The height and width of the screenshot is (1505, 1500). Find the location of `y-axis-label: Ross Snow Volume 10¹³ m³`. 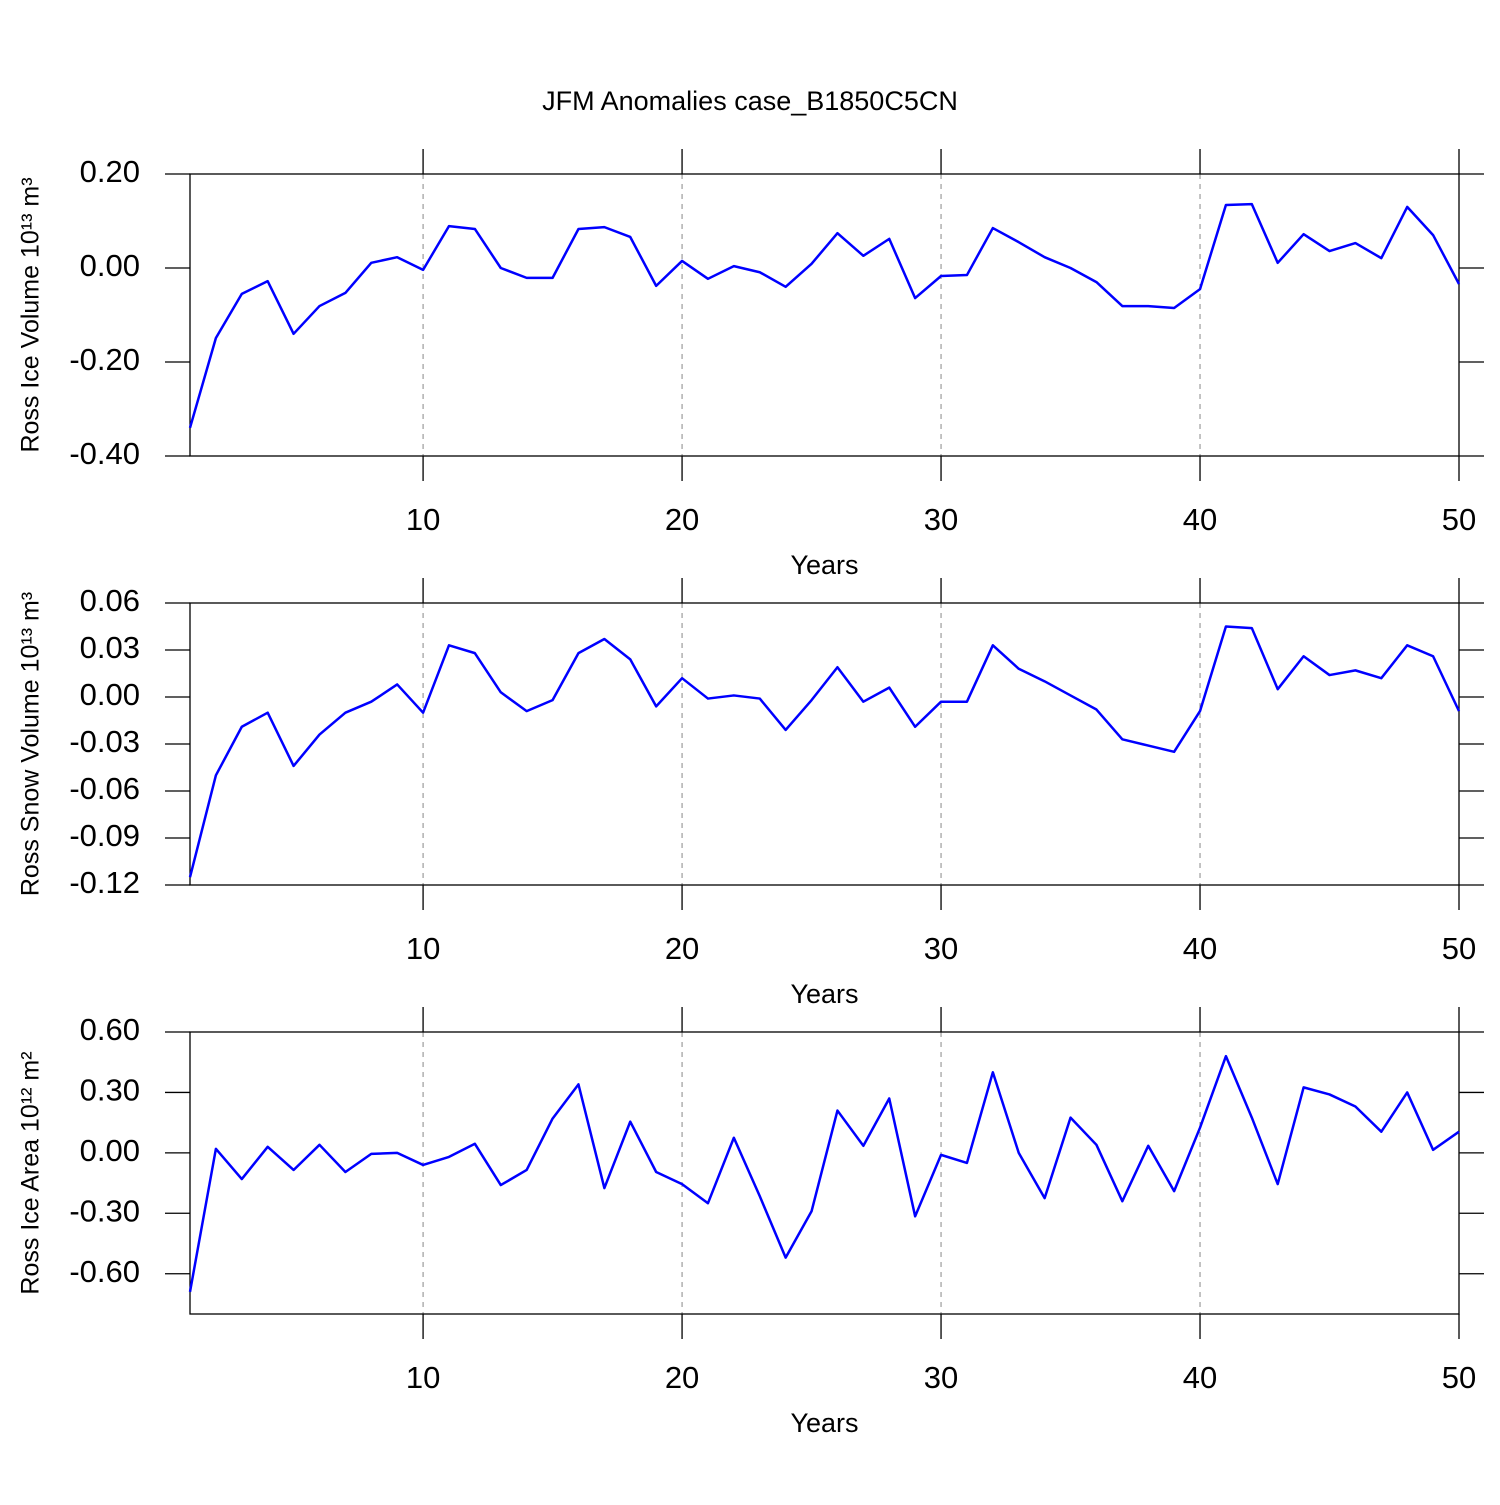

y-axis-label: Ross Snow Volume 10¹³ m³ is located at coordinates (31, 744).